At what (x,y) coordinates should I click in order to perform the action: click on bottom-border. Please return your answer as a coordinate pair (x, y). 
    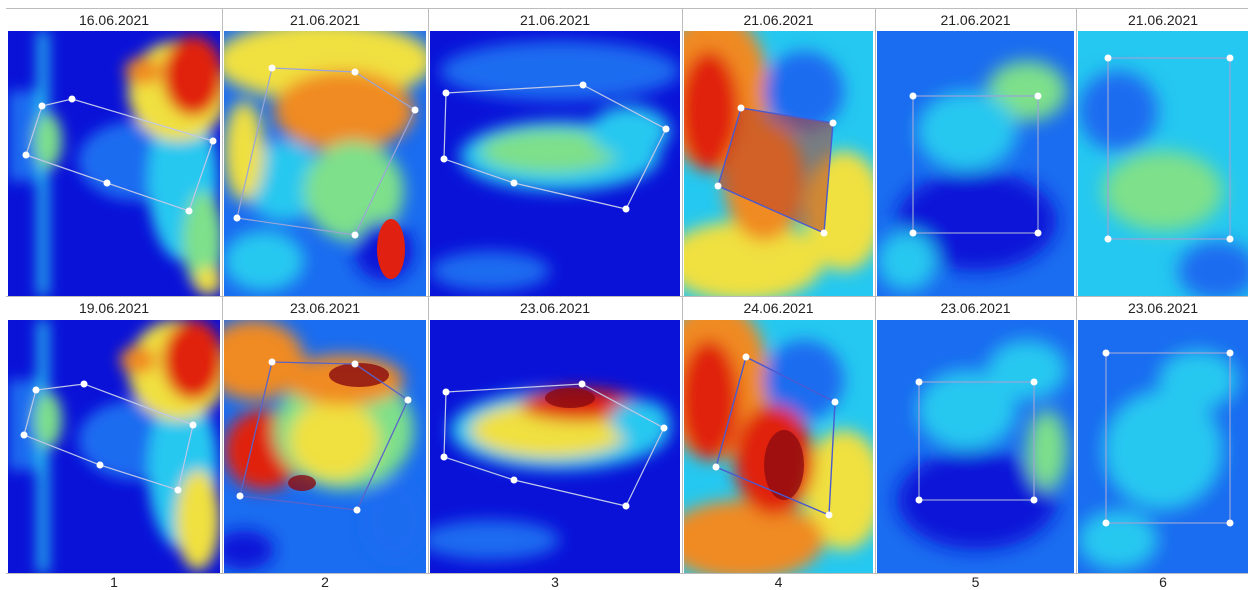
    Looking at the image, I should click on (627, 573).